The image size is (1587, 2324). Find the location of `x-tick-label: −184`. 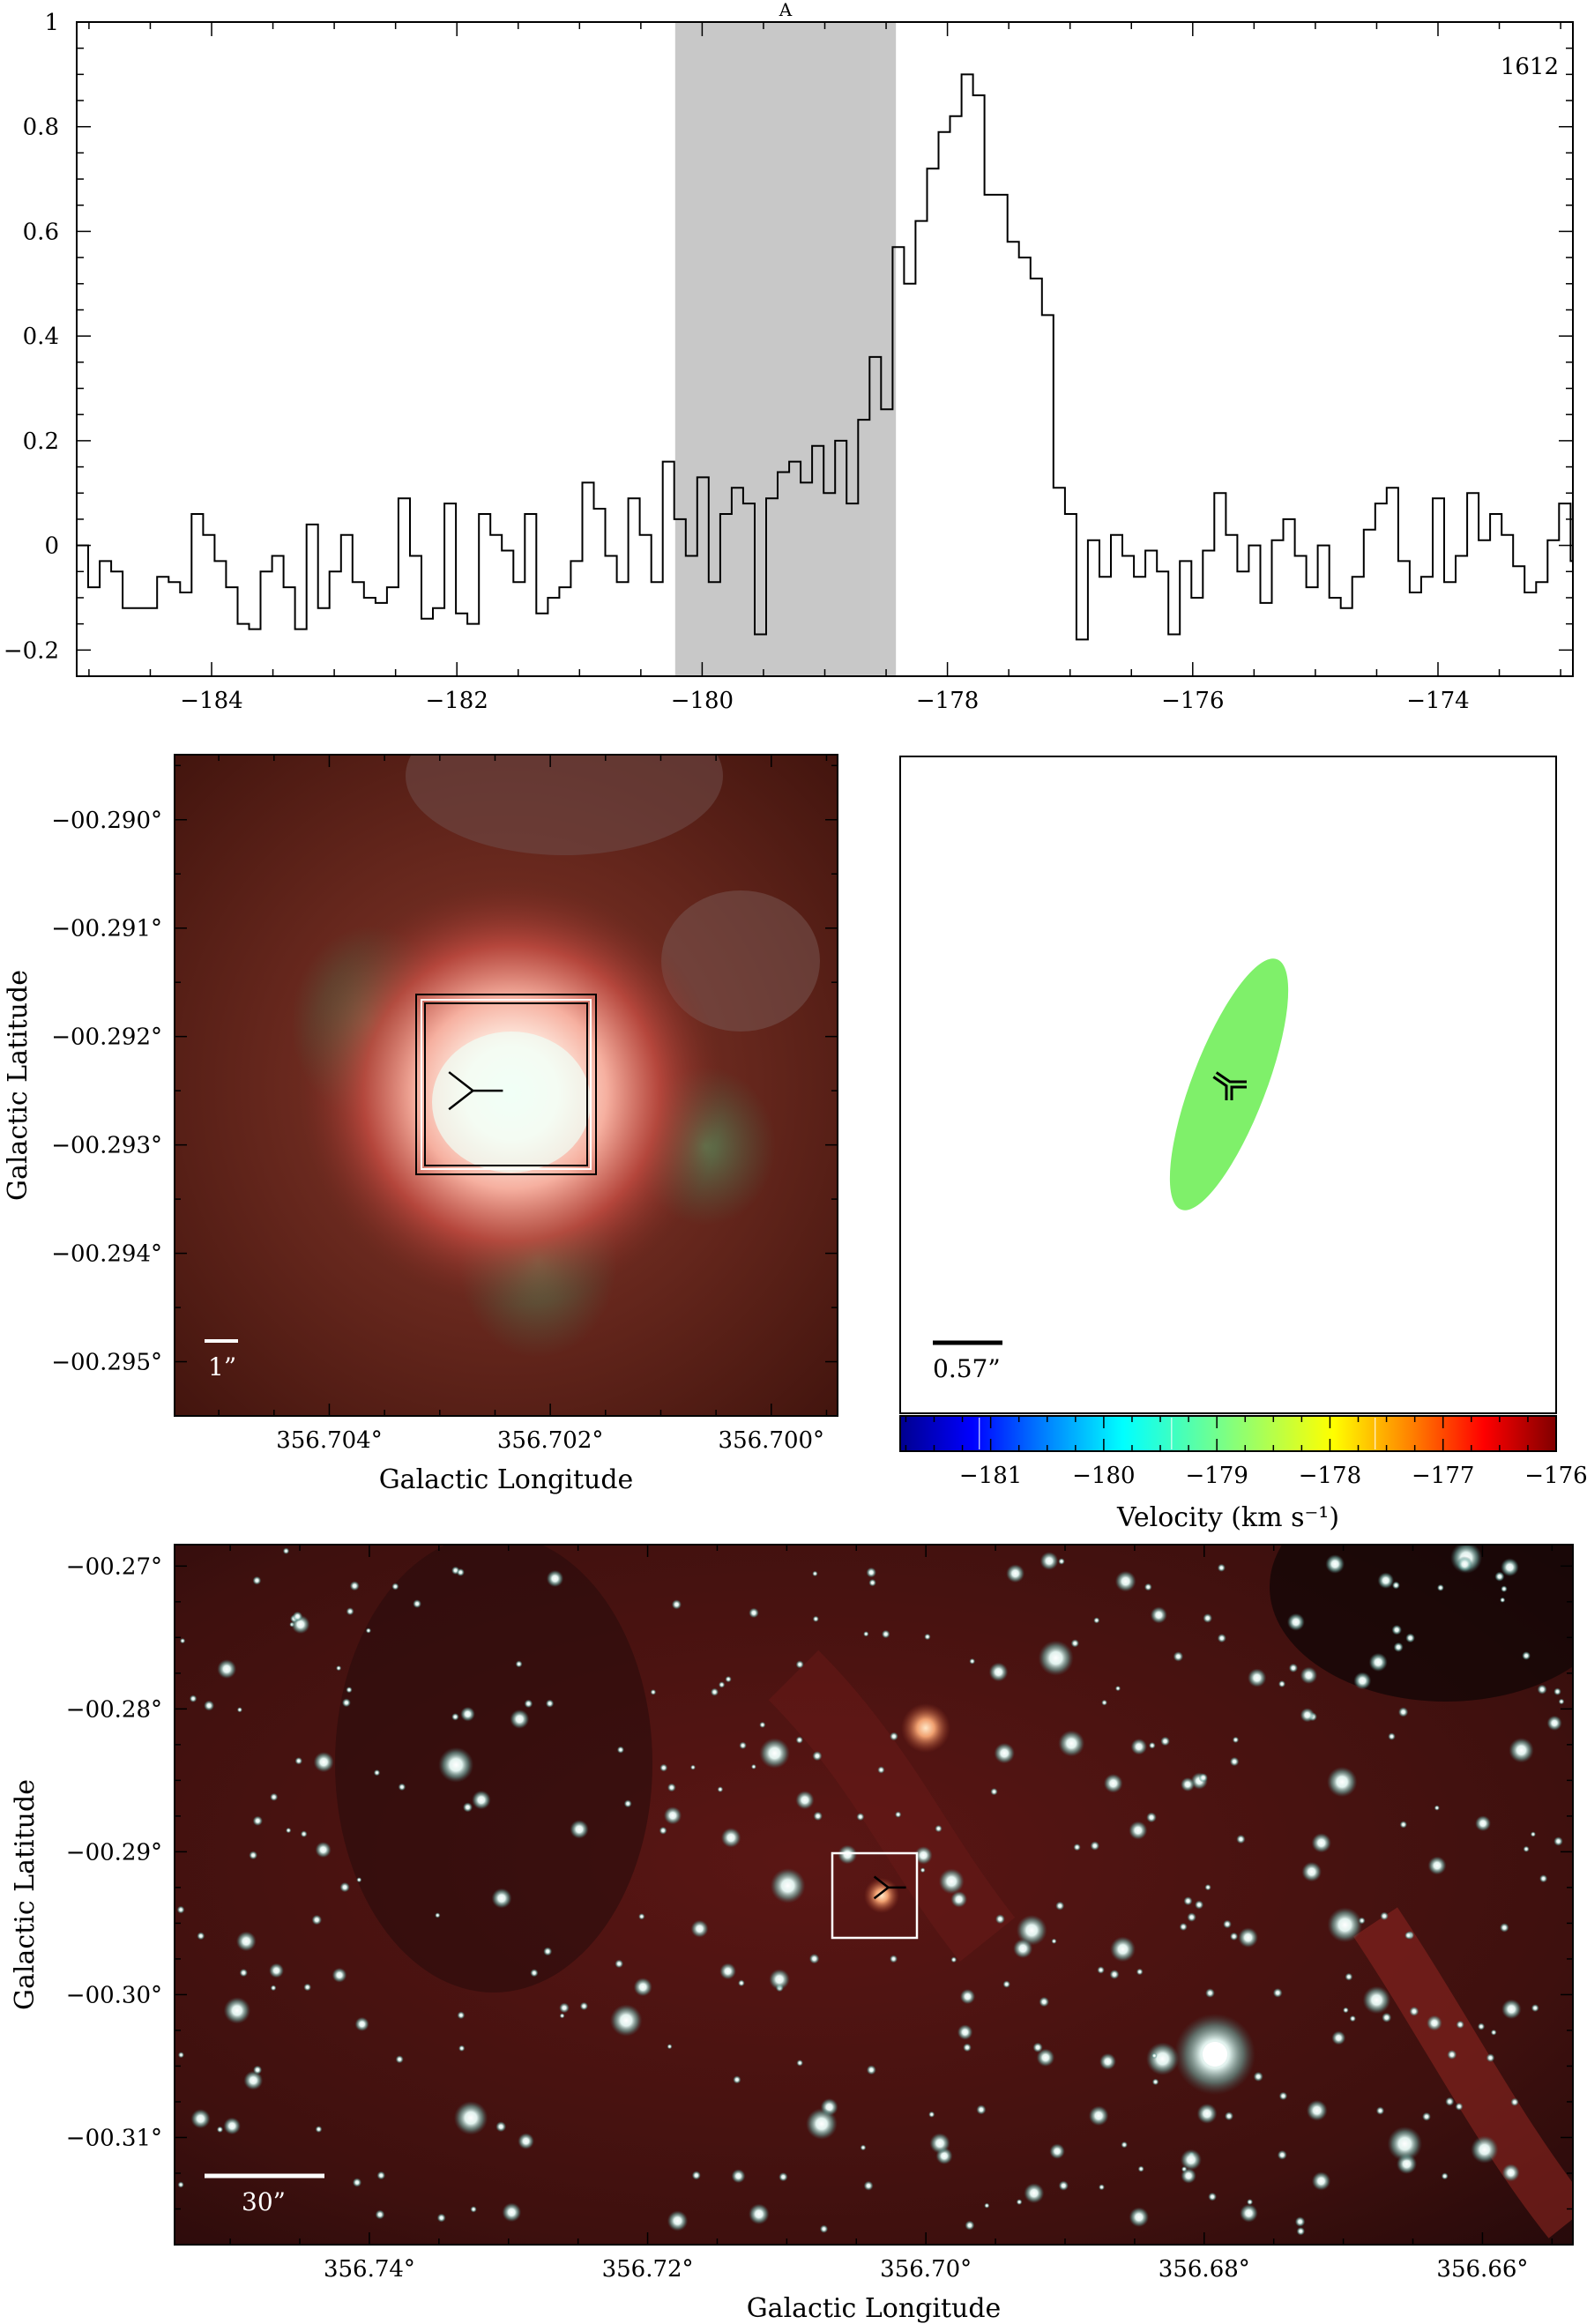

x-tick-label: −184 is located at coordinates (211, 701).